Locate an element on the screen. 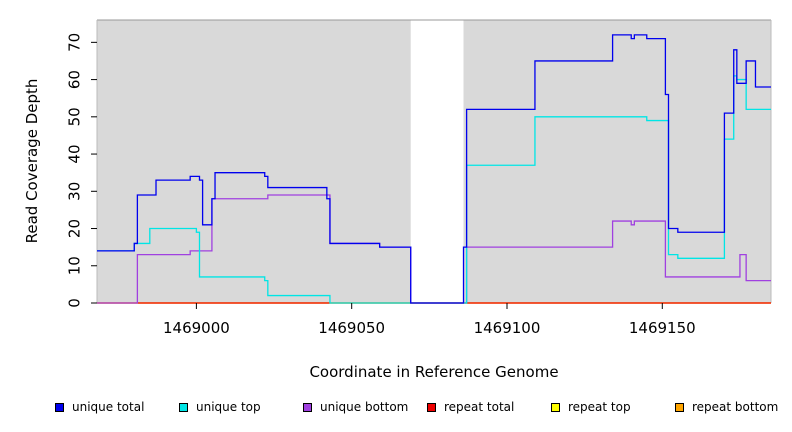 The width and height of the screenshot is (792, 432). legend-item-repeat-total: repeat total is located at coordinates (470, 407).